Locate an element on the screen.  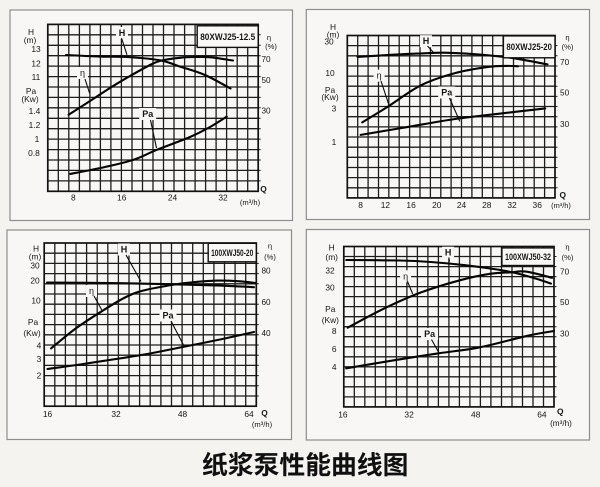
svg-text: 40 is located at coordinates (266, 333).